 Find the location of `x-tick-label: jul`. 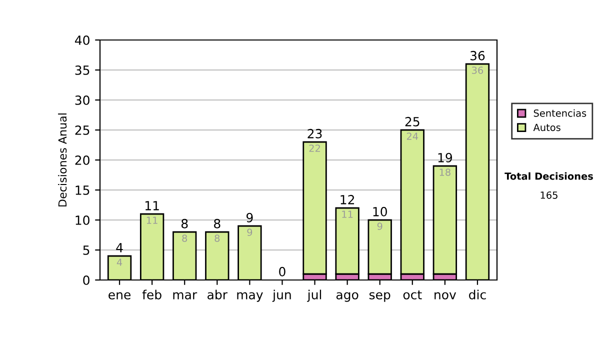

x-tick-label: jul is located at coordinates (314, 296).